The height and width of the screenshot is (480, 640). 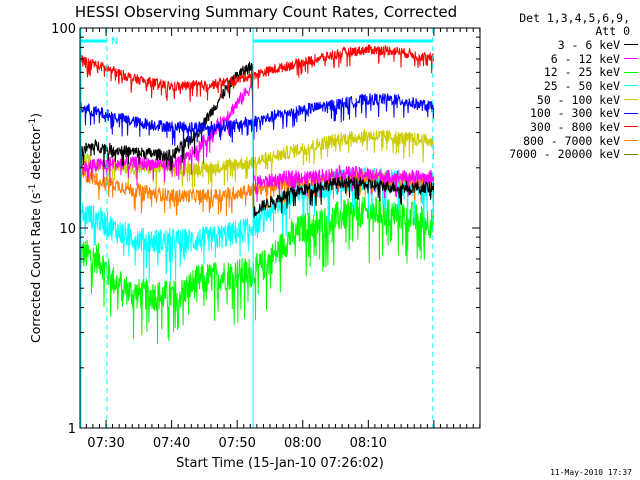 I want to click on legend-entry: 6 - 12 keV, so click(x=558, y=59).